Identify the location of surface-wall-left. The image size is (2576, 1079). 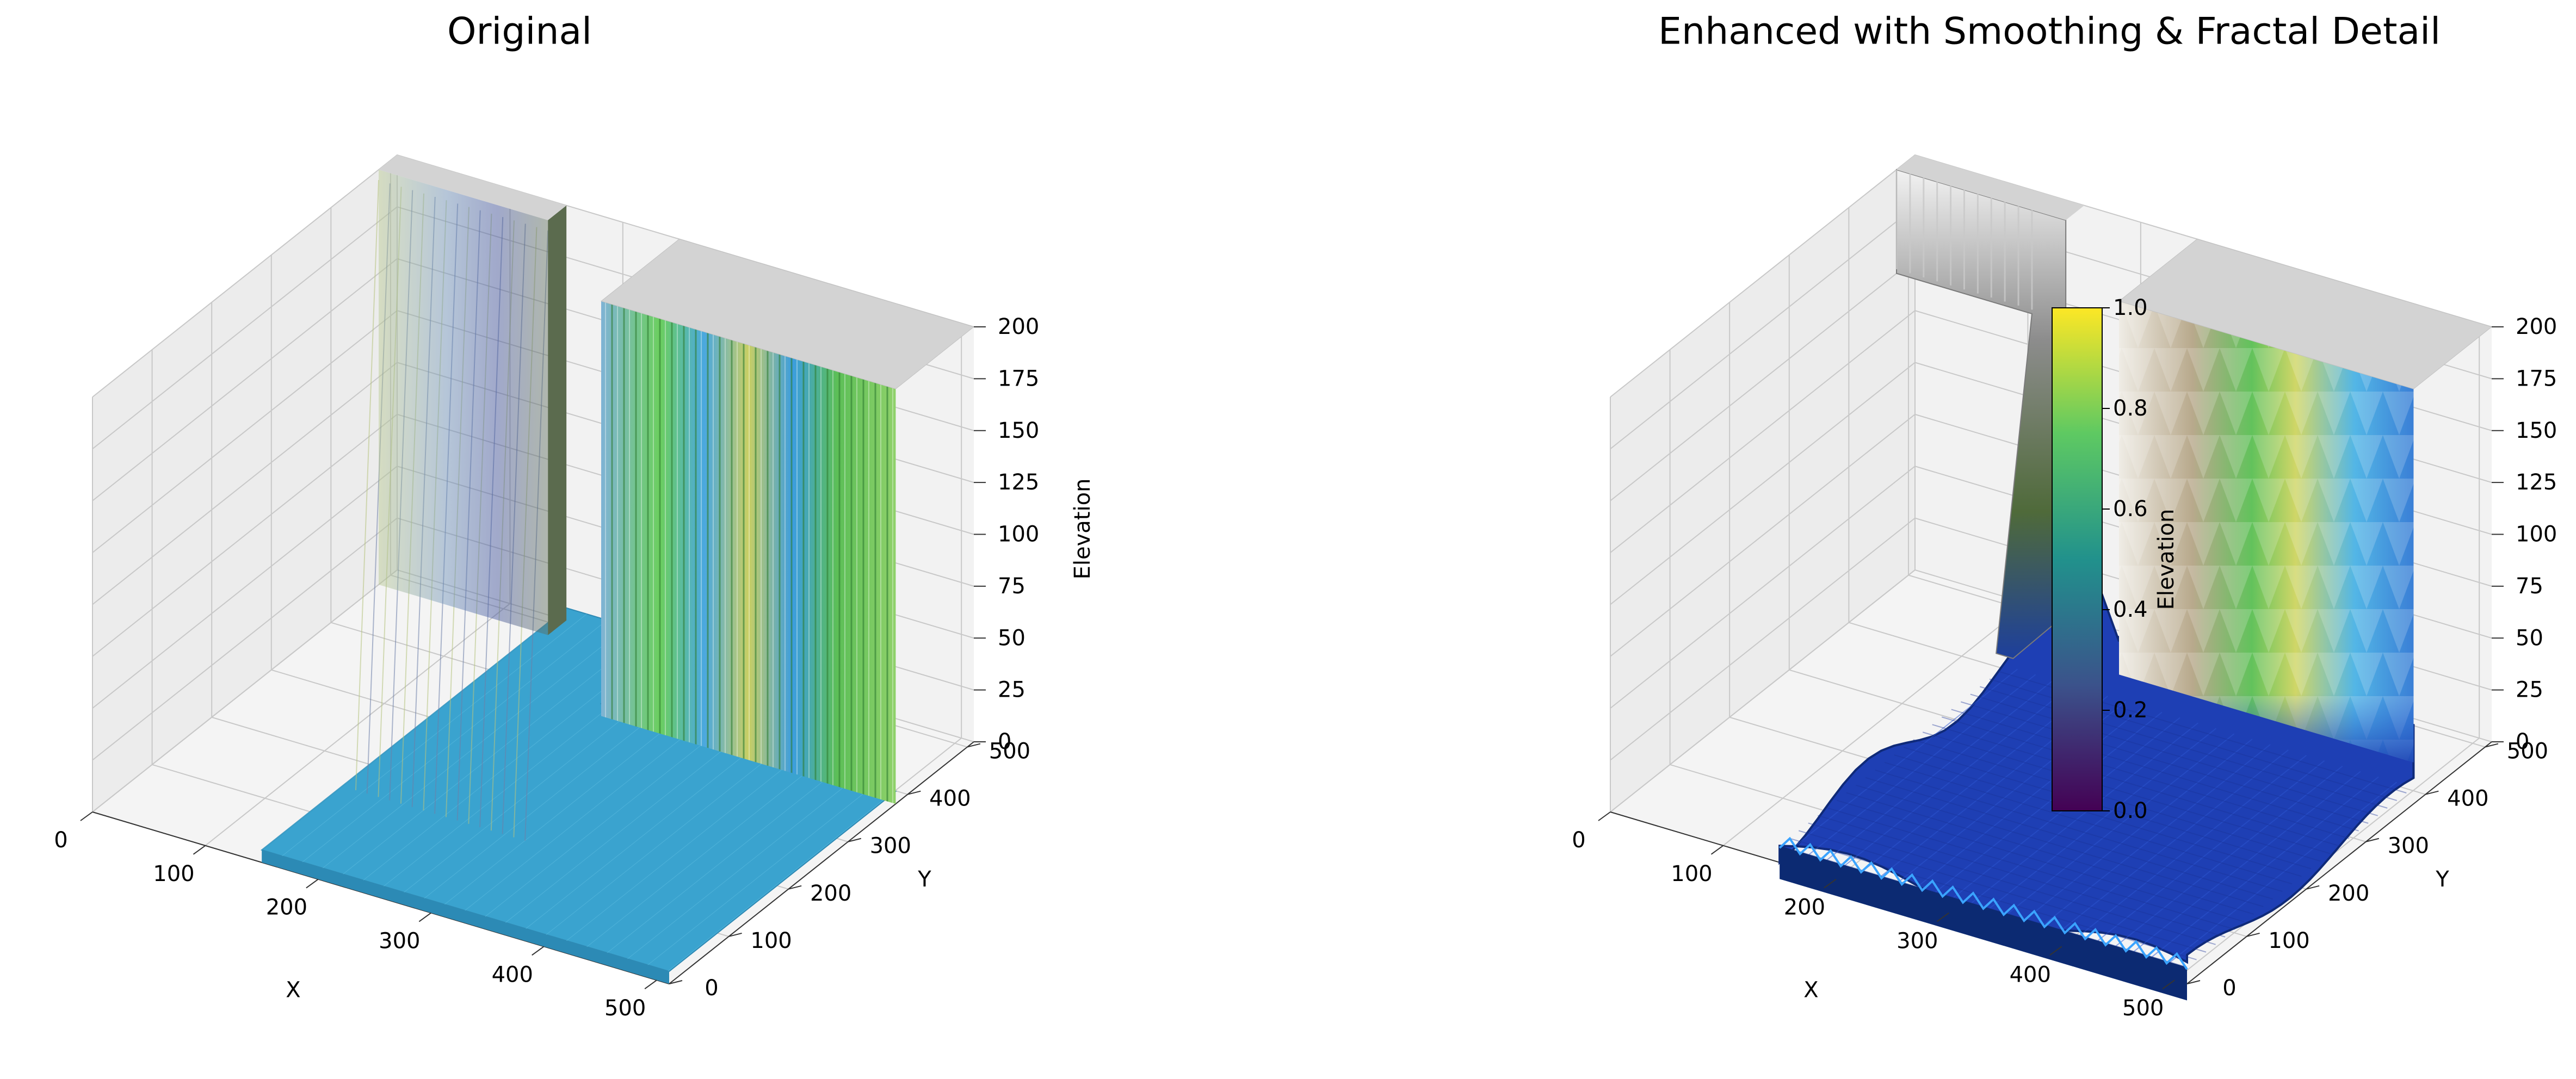
(464, 402).